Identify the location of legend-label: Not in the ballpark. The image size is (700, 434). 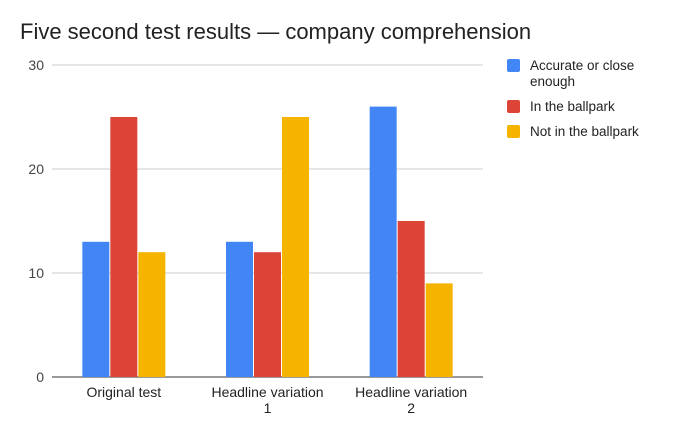
(584, 131).